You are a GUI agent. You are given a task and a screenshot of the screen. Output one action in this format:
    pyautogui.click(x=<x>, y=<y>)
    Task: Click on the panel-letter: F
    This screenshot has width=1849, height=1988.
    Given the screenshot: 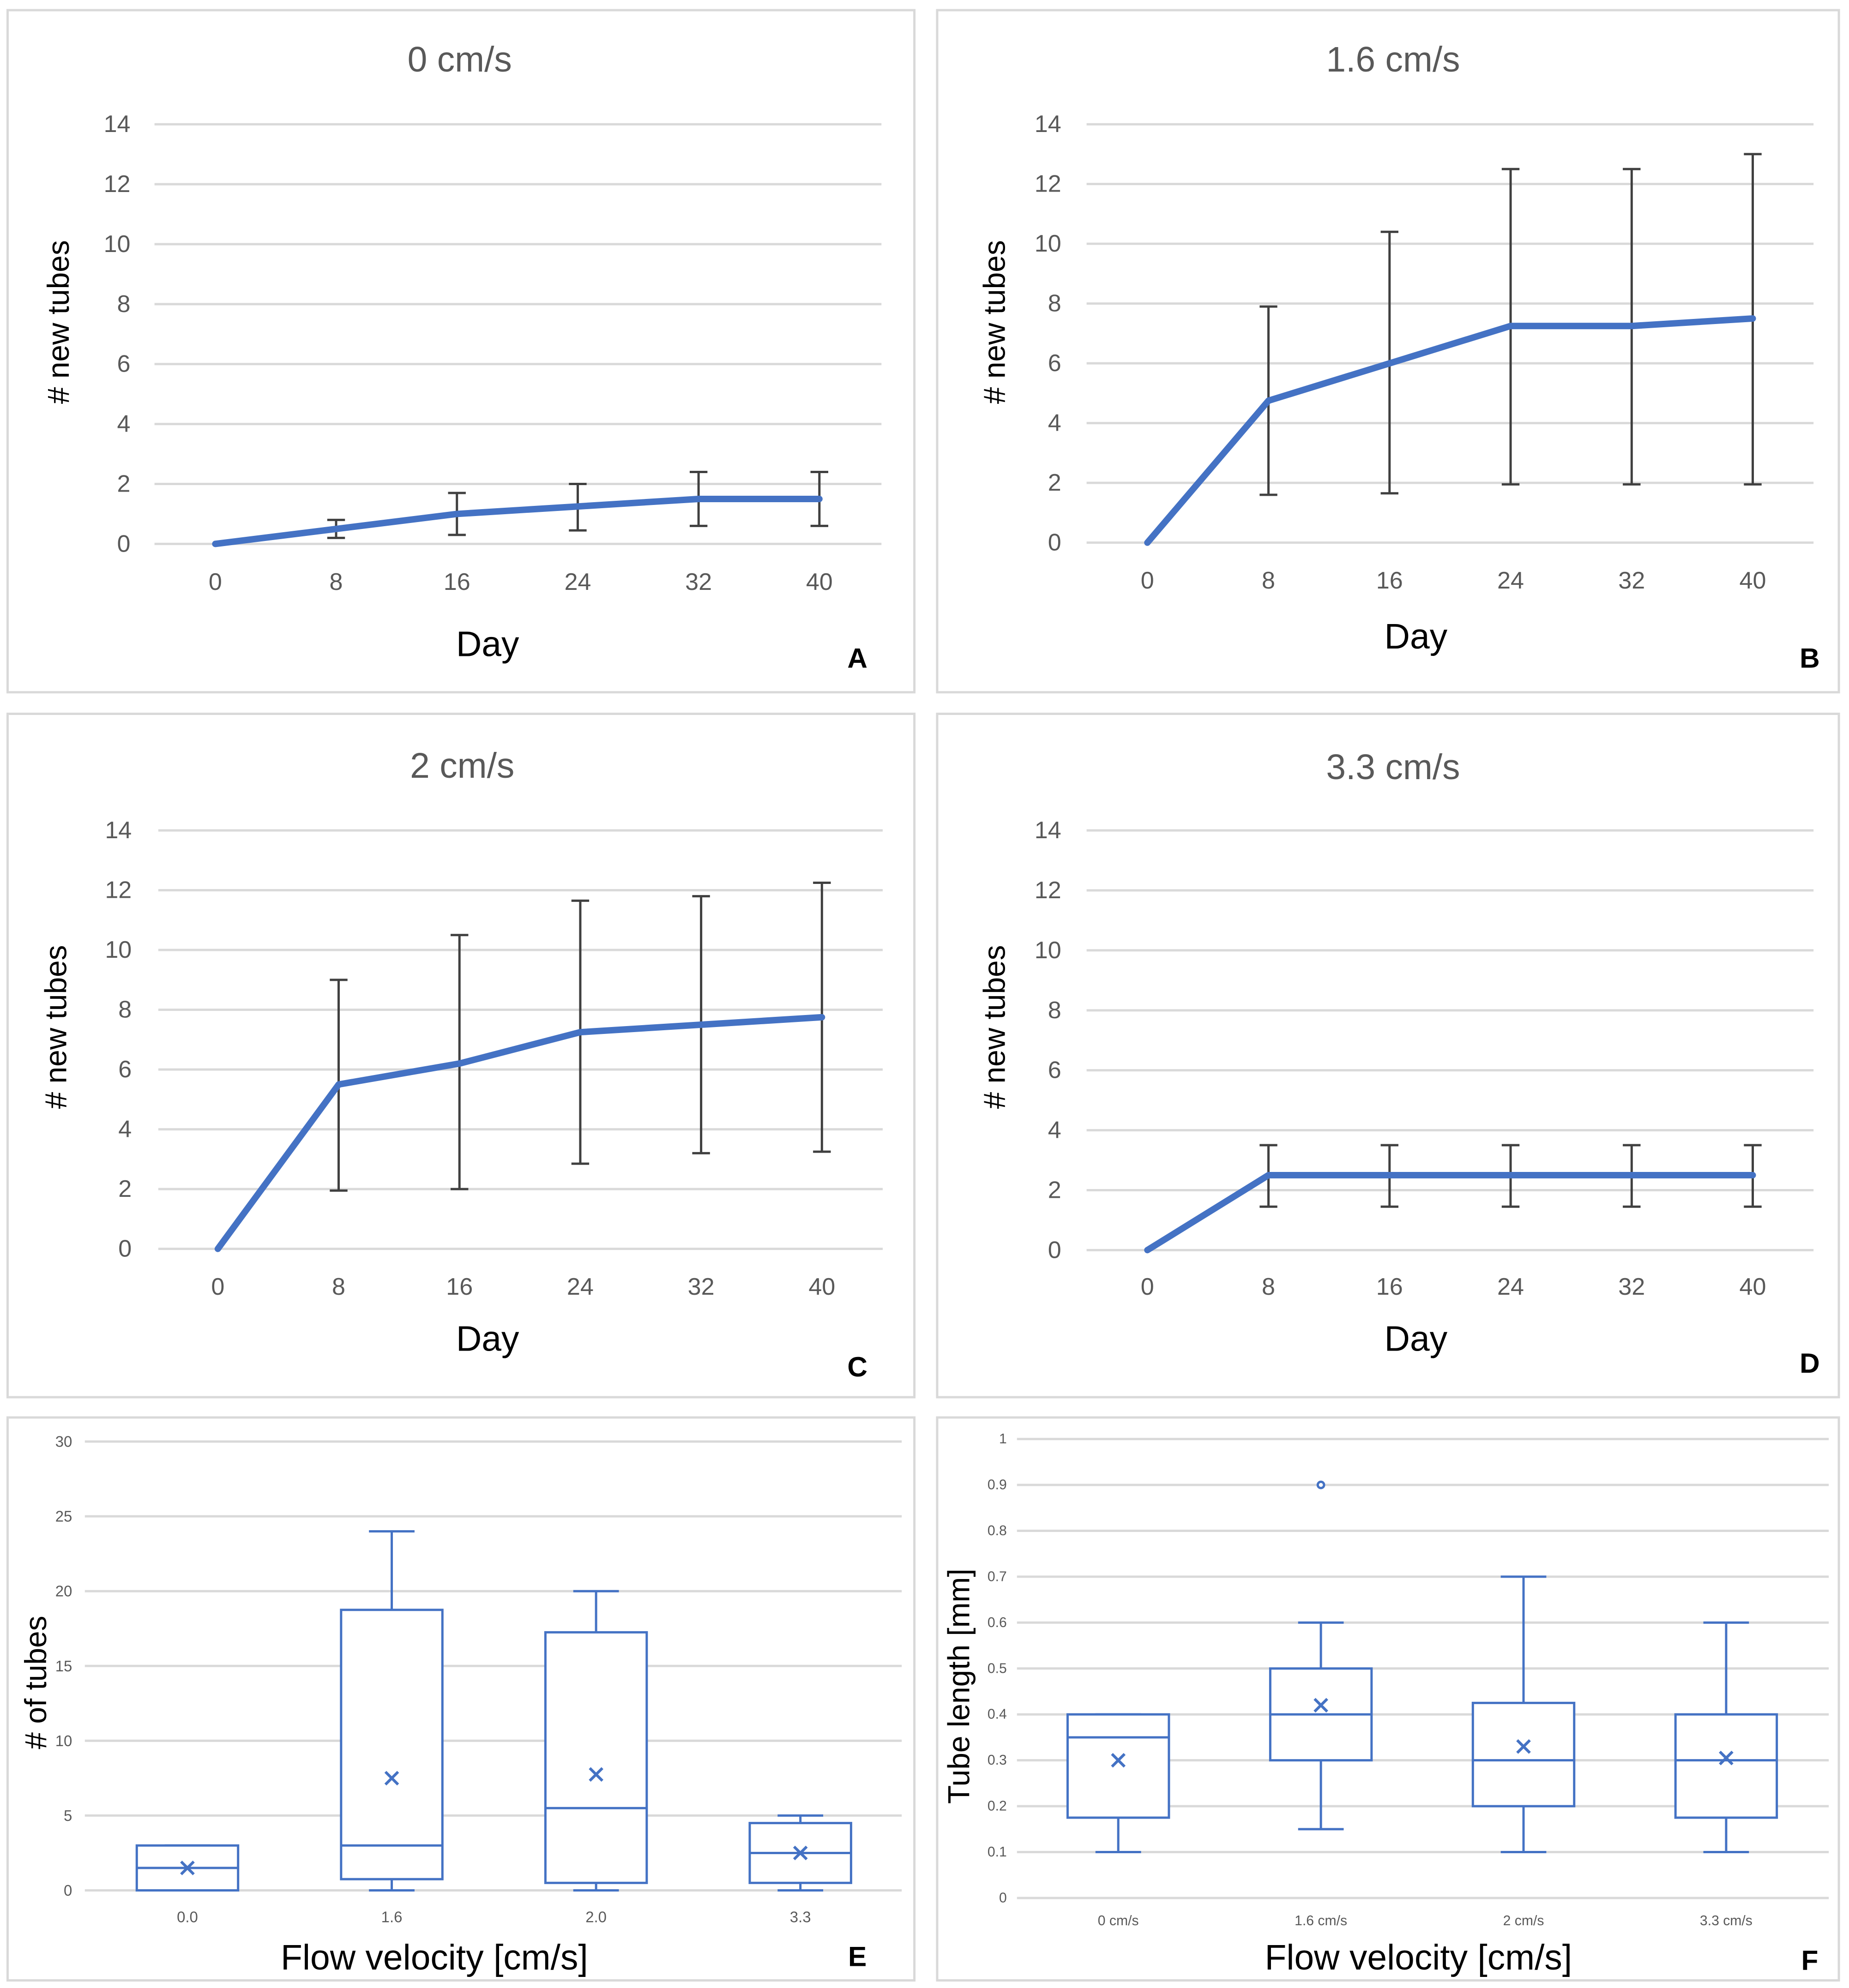 What is the action you would take?
    pyautogui.click(x=1810, y=1961)
    